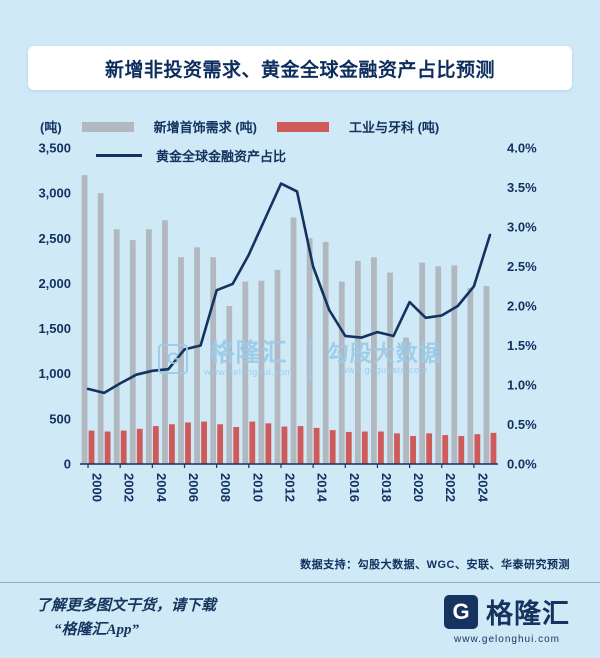  Describe the element at coordinates (193, 487) in the screenshot. I see `x-axis-tick-label: 2006` at that location.